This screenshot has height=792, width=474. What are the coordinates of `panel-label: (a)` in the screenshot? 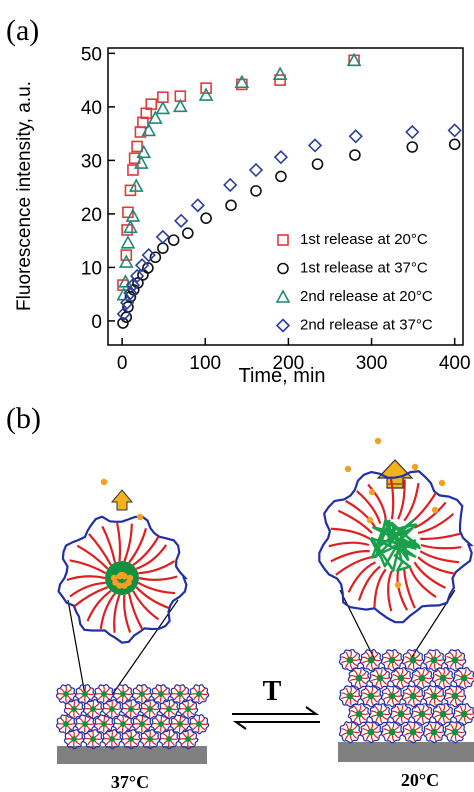 It's located at (22, 30).